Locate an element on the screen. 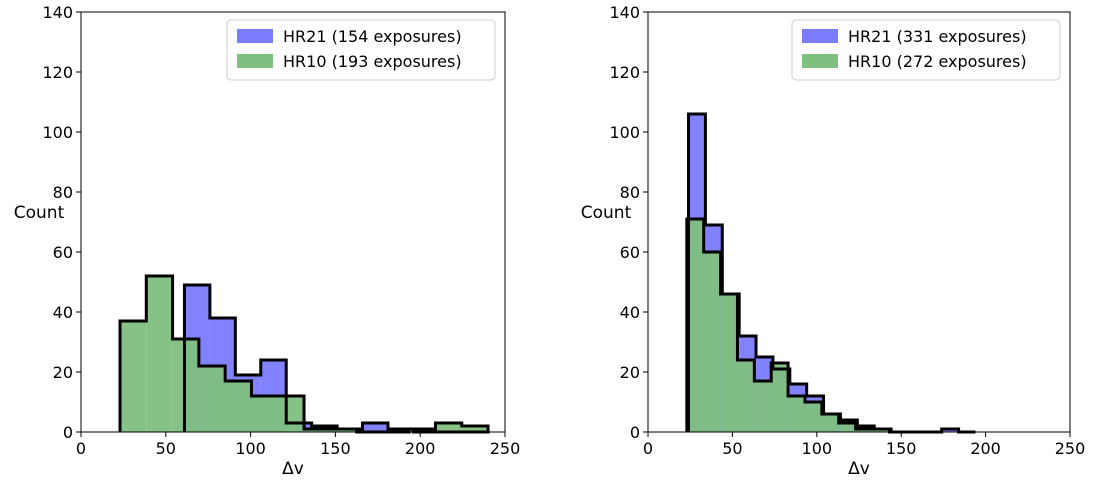 Image resolution: width=1094 pixels, height=480 pixels. legend-label: HR21 (331 exposures) is located at coordinates (937, 36).